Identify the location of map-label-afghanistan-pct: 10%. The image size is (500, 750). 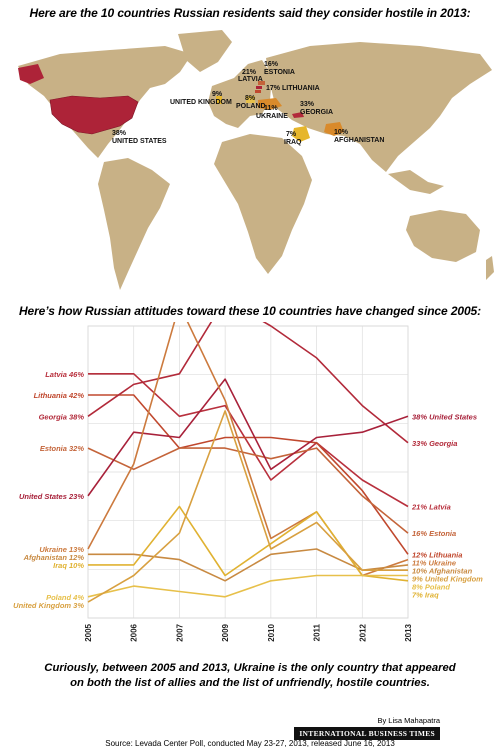
(341, 132).